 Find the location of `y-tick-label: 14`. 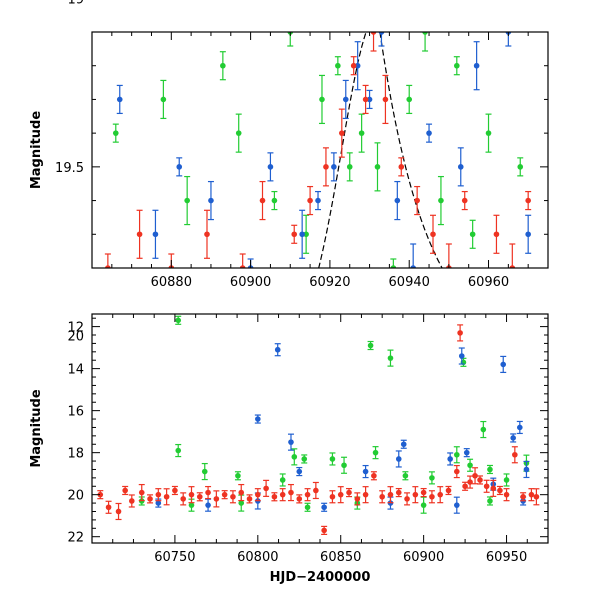

y-tick-label: 14 is located at coordinates (75, 370).